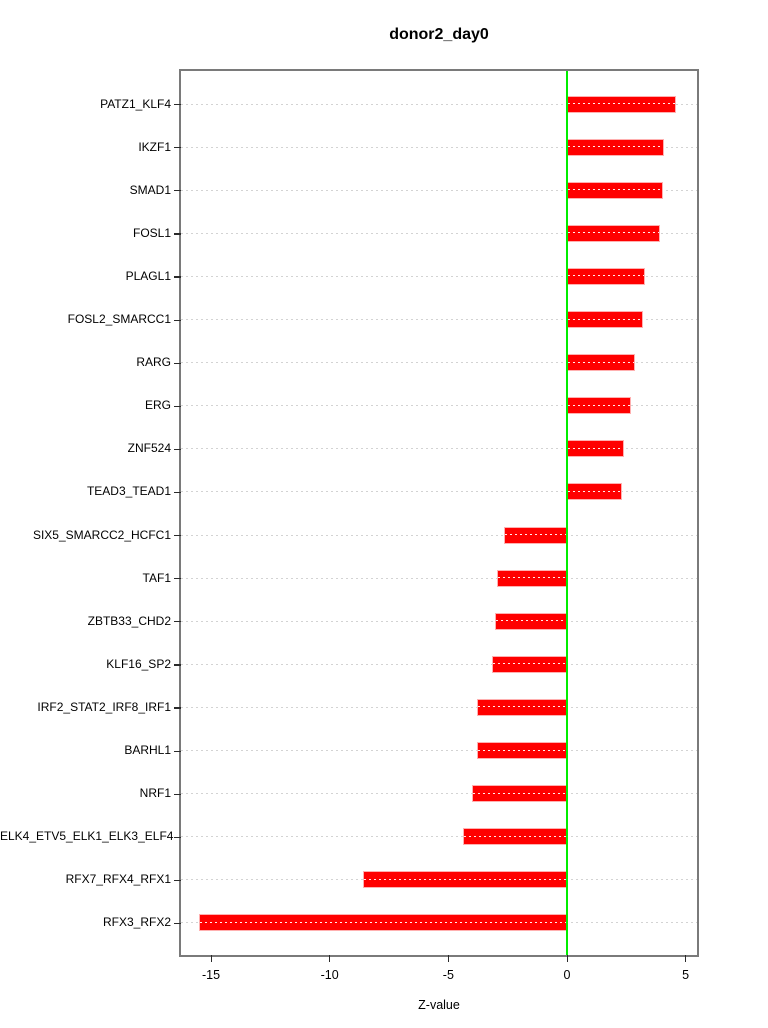 The width and height of the screenshot is (768, 1028). Describe the element at coordinates (211, 975) in the screenshot. I see `x-tick-label: -15` at that location.